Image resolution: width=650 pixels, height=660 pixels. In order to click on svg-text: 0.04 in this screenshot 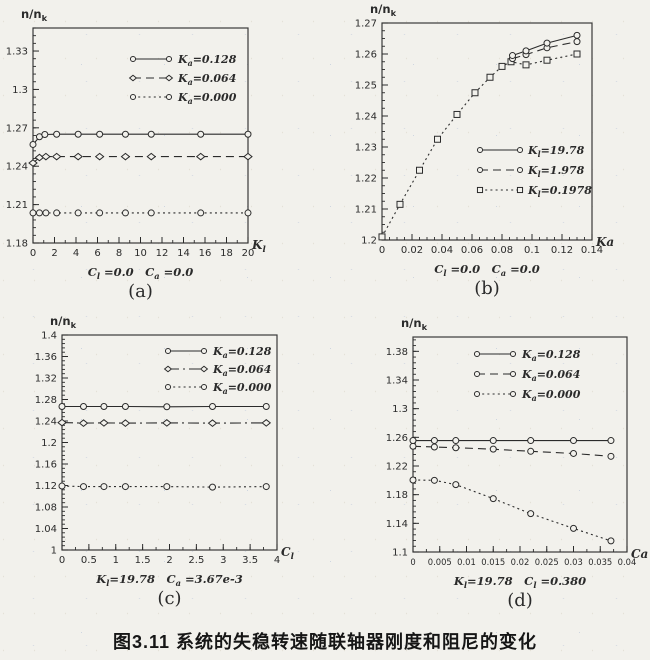, I will do `click(627, 562)`.